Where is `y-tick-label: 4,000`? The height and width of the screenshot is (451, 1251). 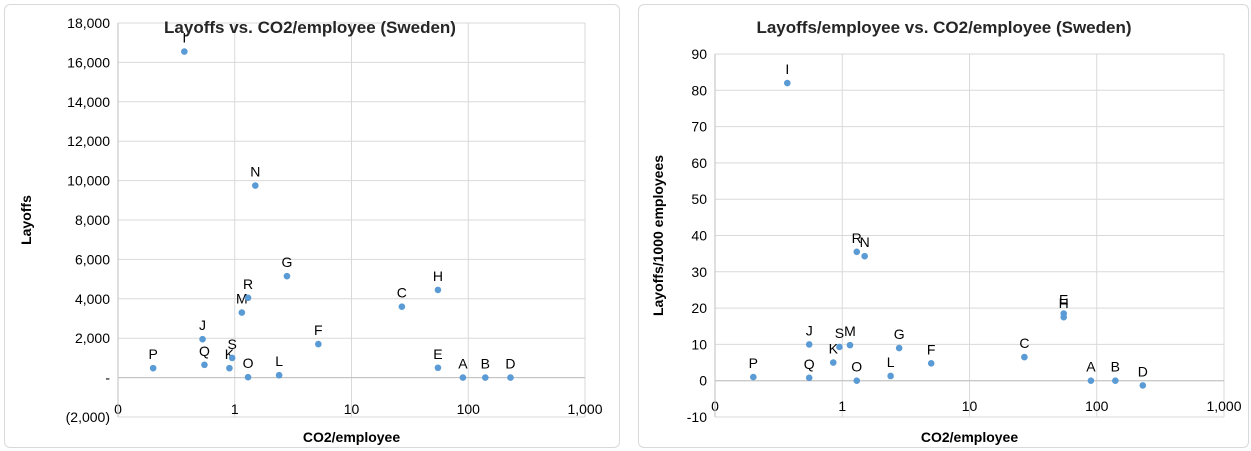 y-tick-label: 4,000 is located at coordinates (92, 299).